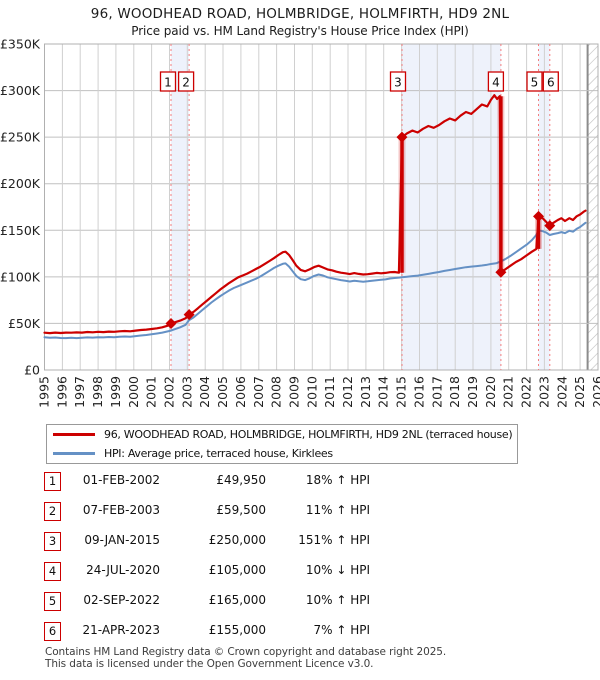 This screenshot has width=600, height=680. Describe the element at coordinates (61, 392) in the screenshot. I see `svg-text: 1996` at that location.